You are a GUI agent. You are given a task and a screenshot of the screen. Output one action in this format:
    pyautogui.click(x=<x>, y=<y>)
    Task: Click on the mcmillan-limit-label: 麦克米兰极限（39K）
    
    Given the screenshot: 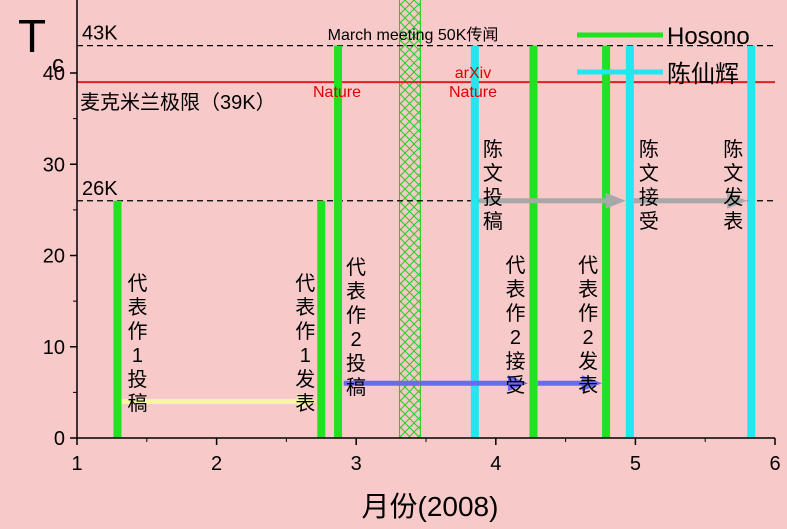 What is the action you would take?
    pyautogui.click(x=178, y=102)
    